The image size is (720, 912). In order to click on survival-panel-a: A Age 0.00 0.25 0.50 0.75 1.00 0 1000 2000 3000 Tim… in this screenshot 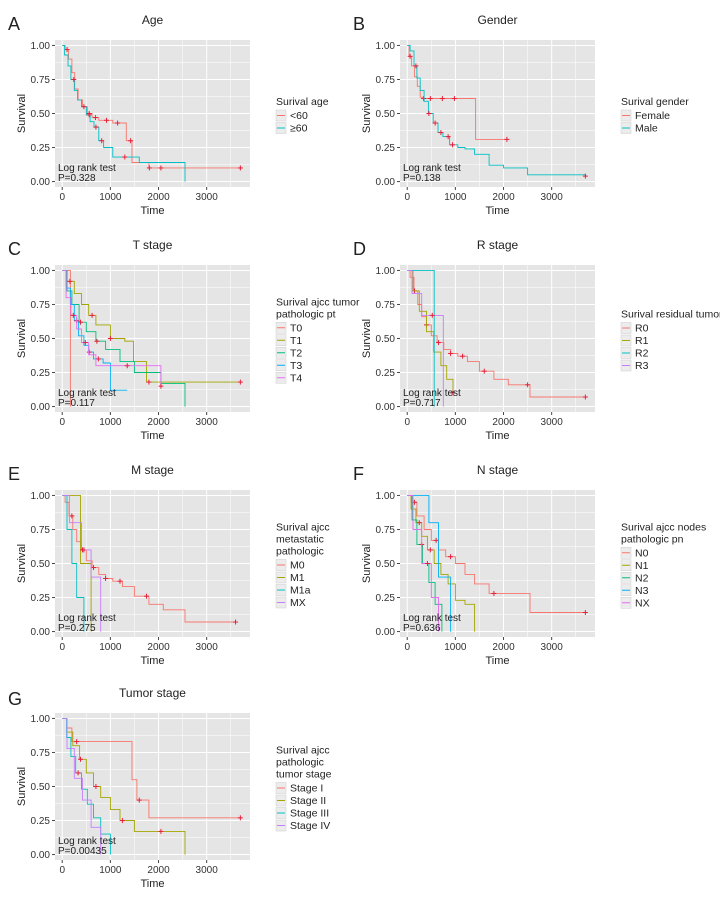, I will do `click(168, 115)`.